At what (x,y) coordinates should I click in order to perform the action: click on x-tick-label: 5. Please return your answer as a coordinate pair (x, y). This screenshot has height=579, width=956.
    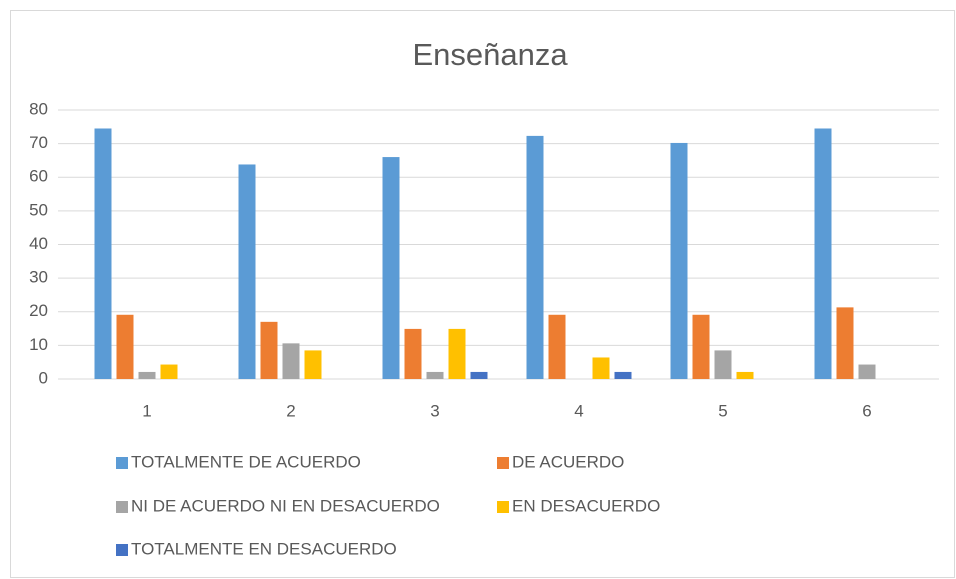
    Looking at the image, I should click on (722, 410).